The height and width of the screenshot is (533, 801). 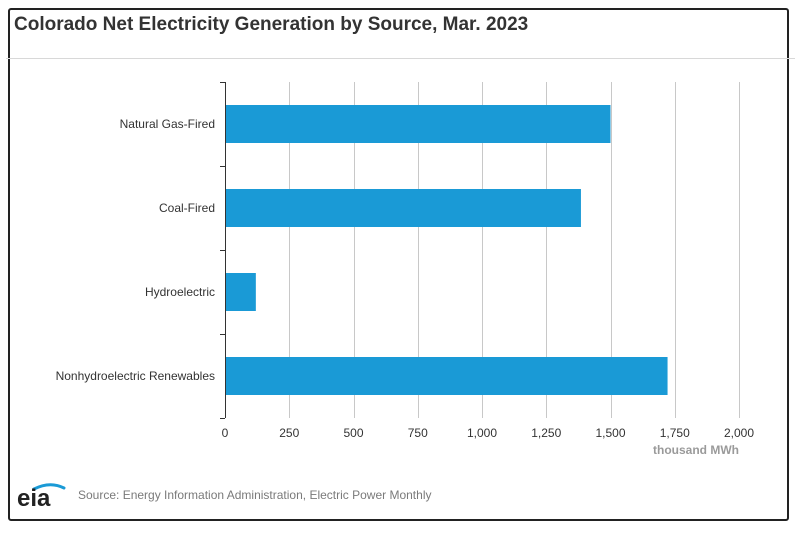 What do you see at coordinates (225, 433) in the screenshot?
I see `x-tick-label: 0` at bounding box center [225, 433].